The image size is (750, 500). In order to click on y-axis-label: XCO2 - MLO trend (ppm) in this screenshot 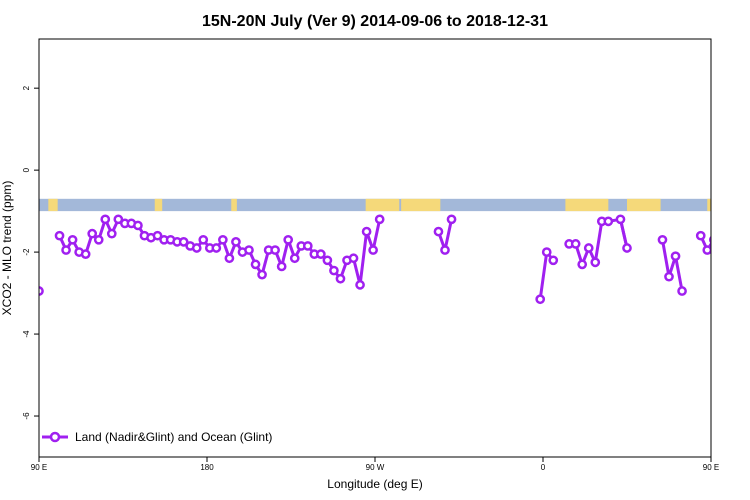, I will do `click(7, 248)`.